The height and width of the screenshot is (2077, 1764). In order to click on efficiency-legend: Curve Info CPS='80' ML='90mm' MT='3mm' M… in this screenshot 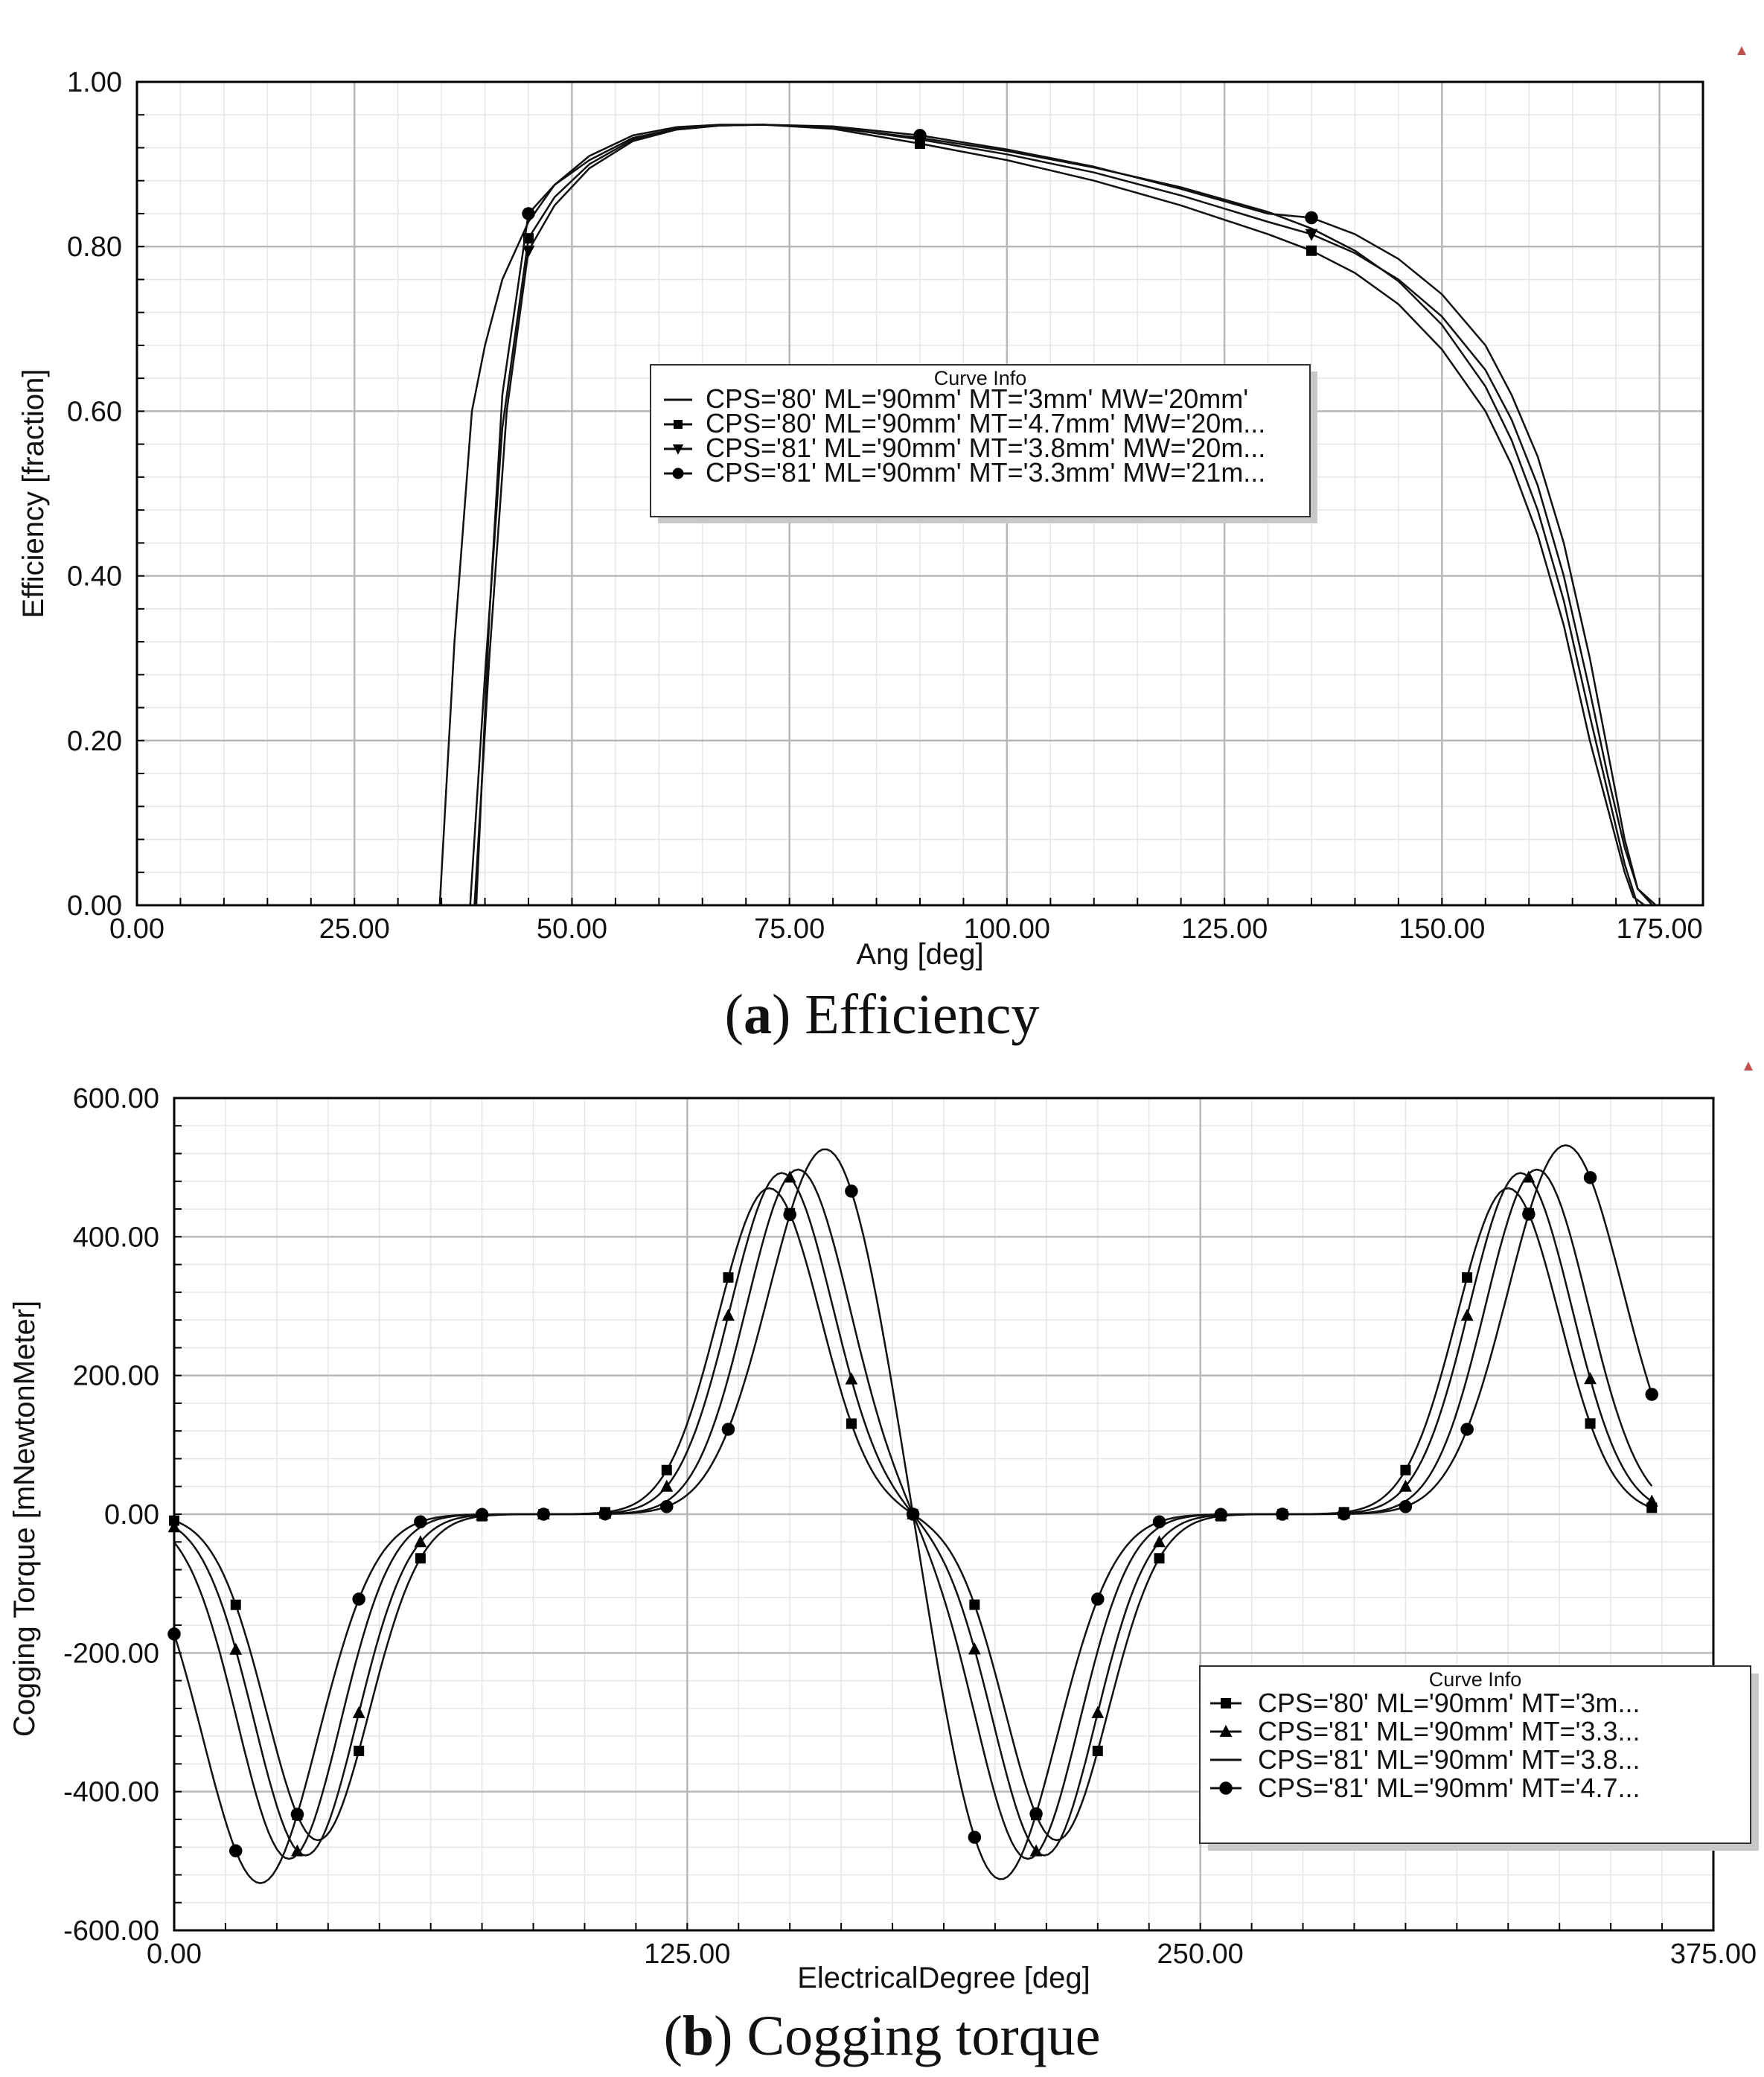, I will do `click(983, 443)`.